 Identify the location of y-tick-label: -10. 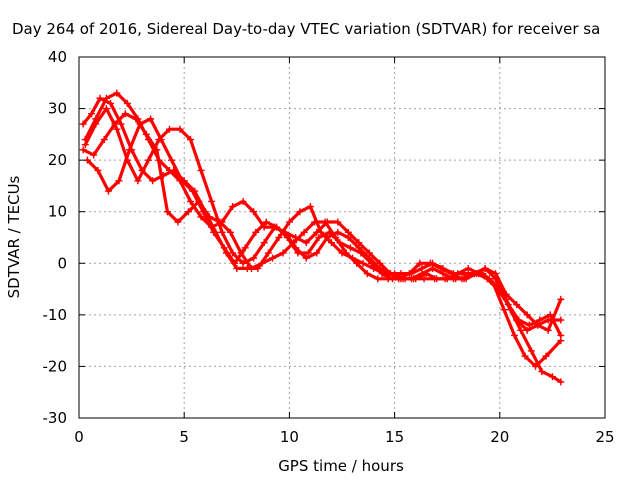
(55, 315).